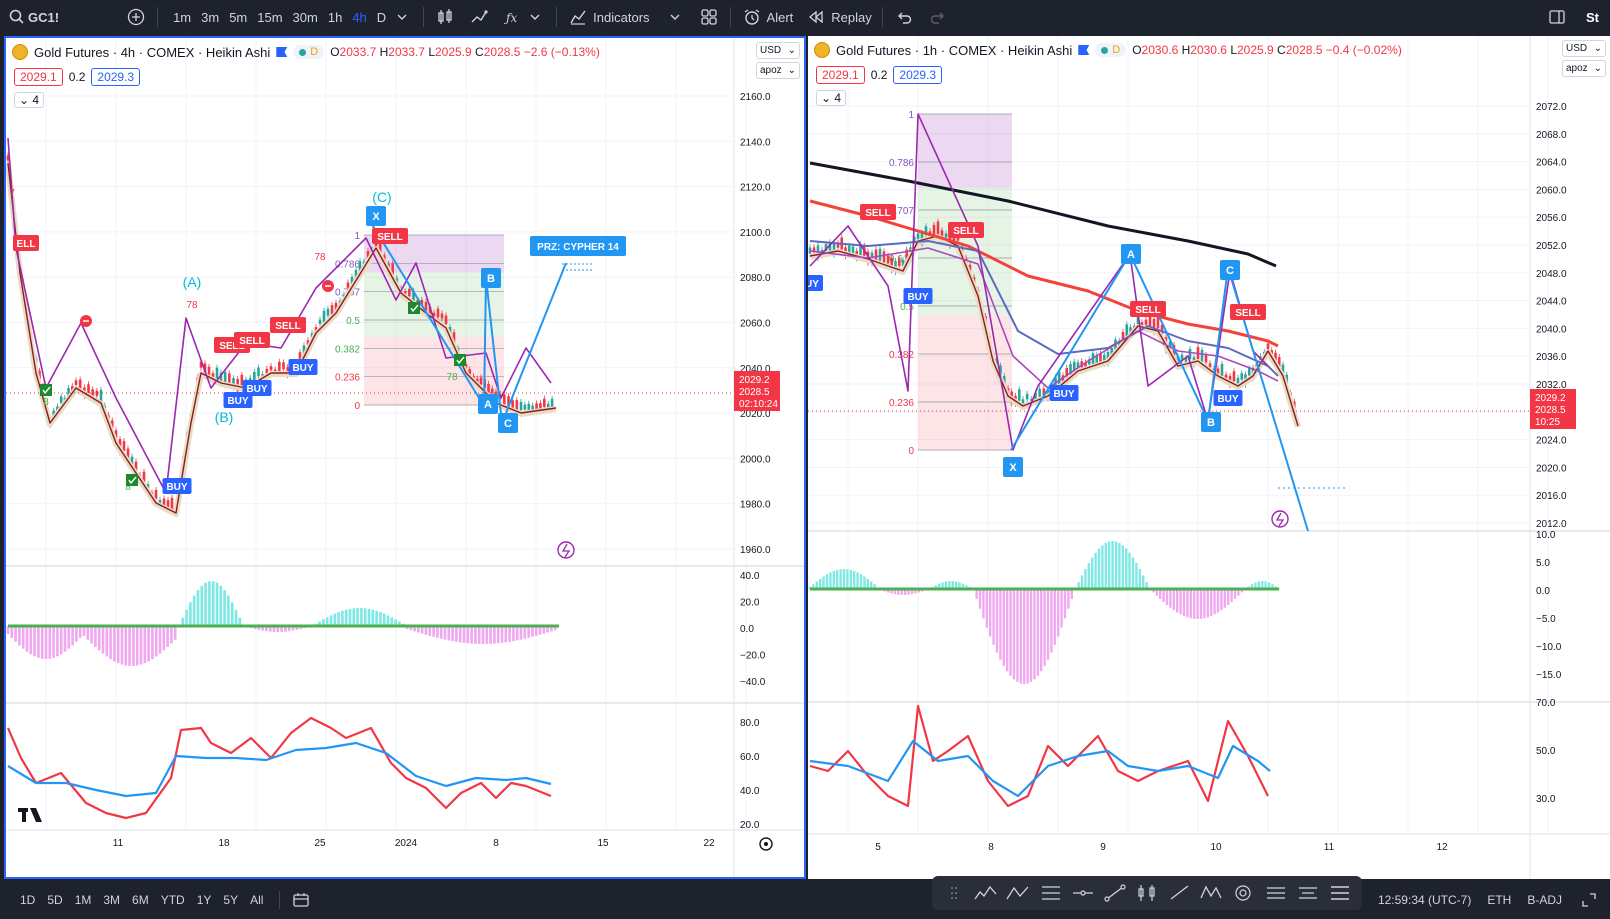 The width and height of the screenshot is (1610, 919). Describe the element at coordinates (986, 893) in the screenshot. I see `elliott-wave-icon` at that location.